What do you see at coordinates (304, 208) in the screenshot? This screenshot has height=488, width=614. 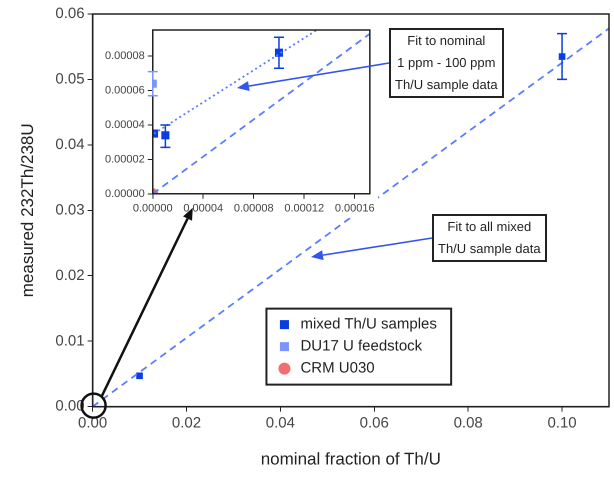 I see `x-tick-label: 0.00012` at bounding box center [304, 208].